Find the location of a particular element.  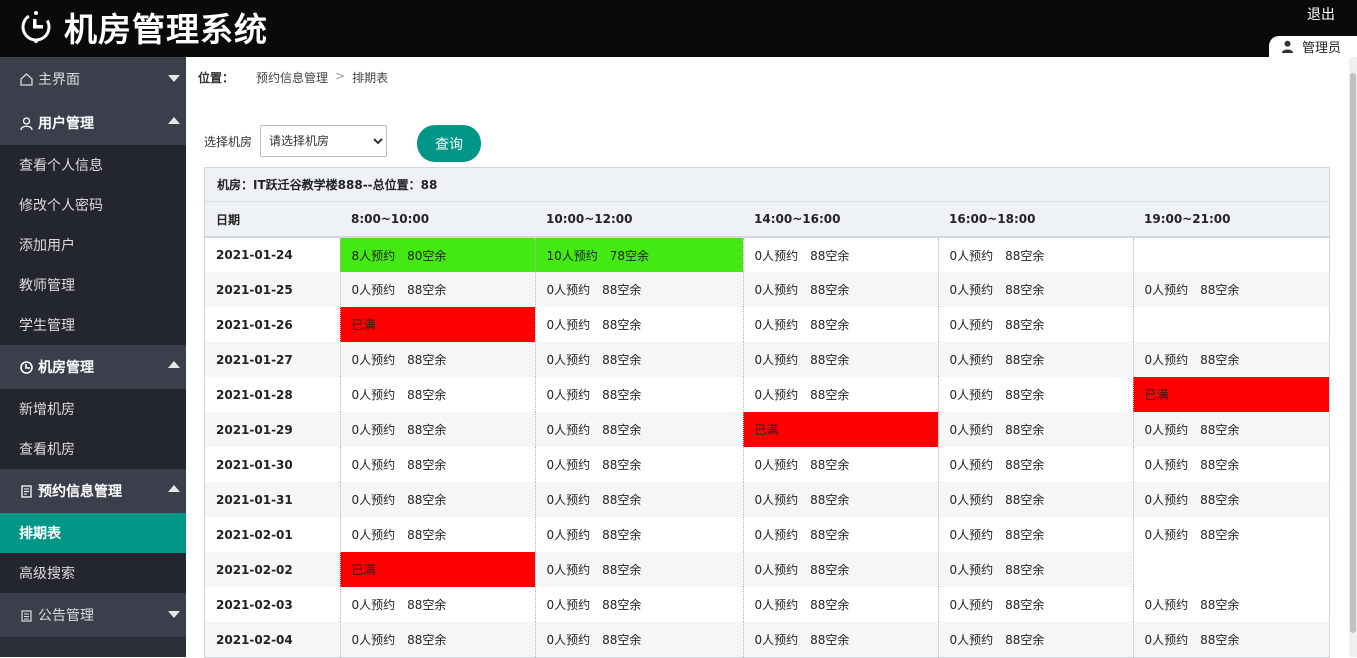

logout-link: 退出 is located at coordinates (1321, 15).